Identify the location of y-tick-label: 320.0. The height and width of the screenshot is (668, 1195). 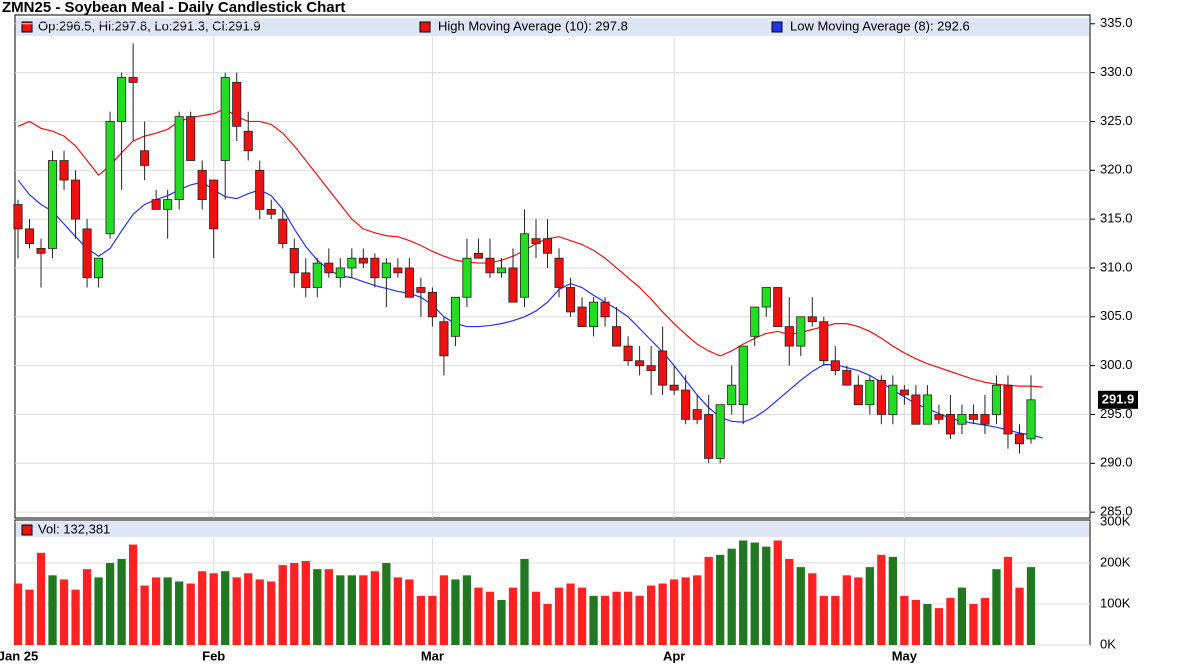
(1116, 169).